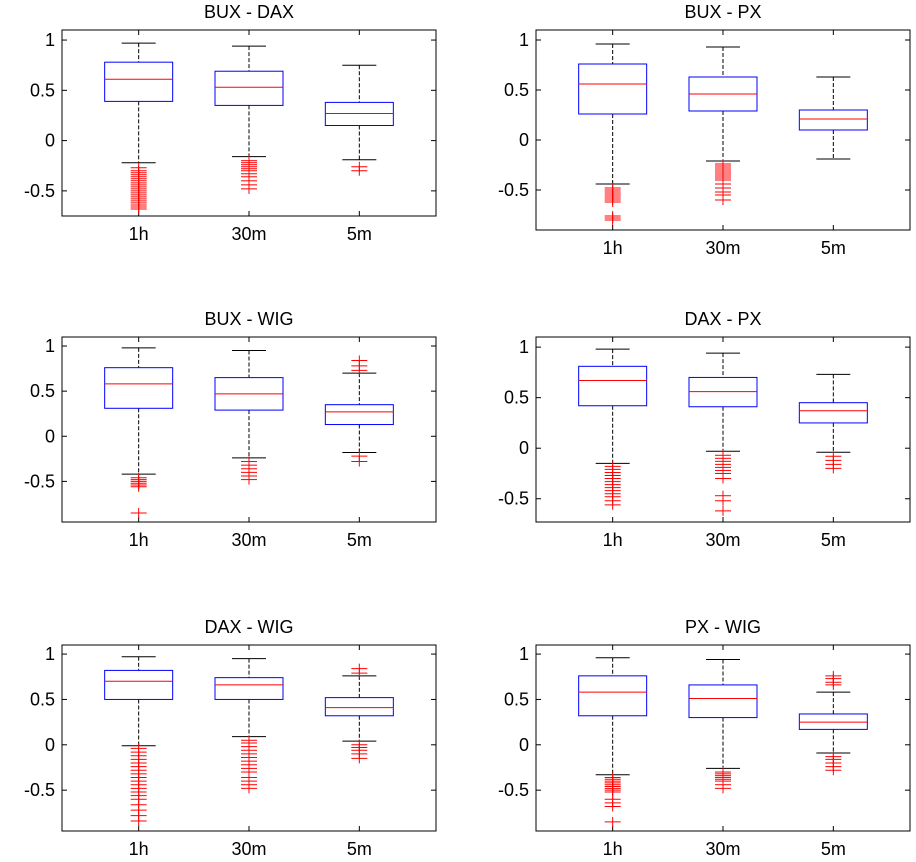 The image size is (916, 862). What do you see at coordinates (722, 319) in the screenshot?
I see `panel-title: DAX - PX` at bounding box center [722, 319].